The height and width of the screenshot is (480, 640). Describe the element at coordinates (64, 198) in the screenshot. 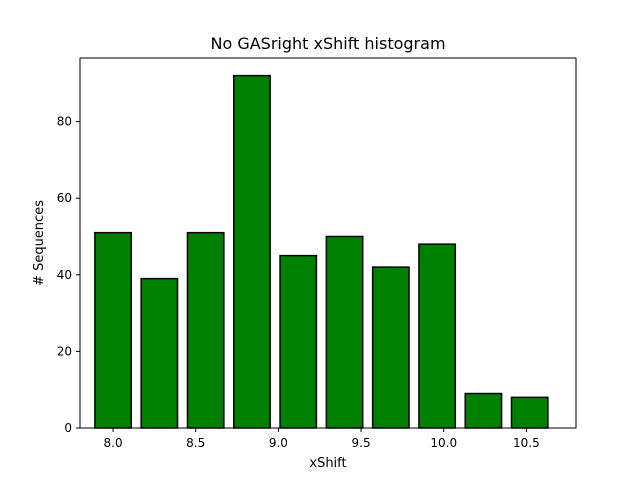

I see `y-tick-label: 60` at that location.